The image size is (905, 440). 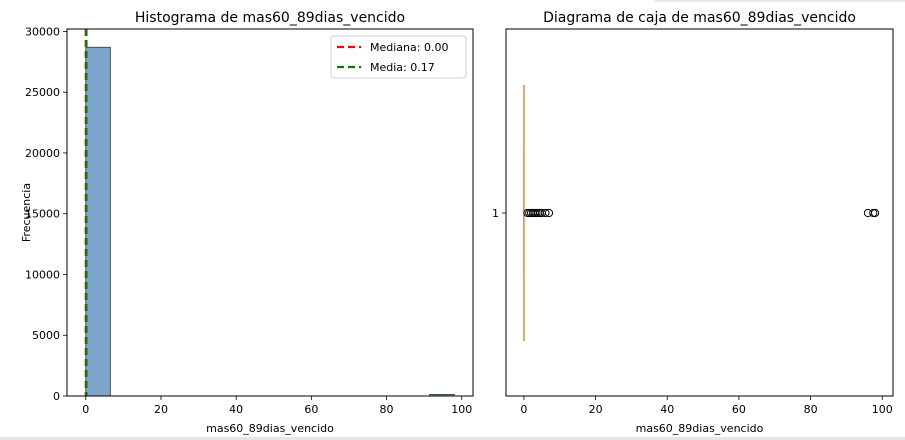 What do you see at coordinates (46, 335) in the screenshot?
I see `histogram-y-tick-label-5000: 5000` at bounding box center [46, 335].